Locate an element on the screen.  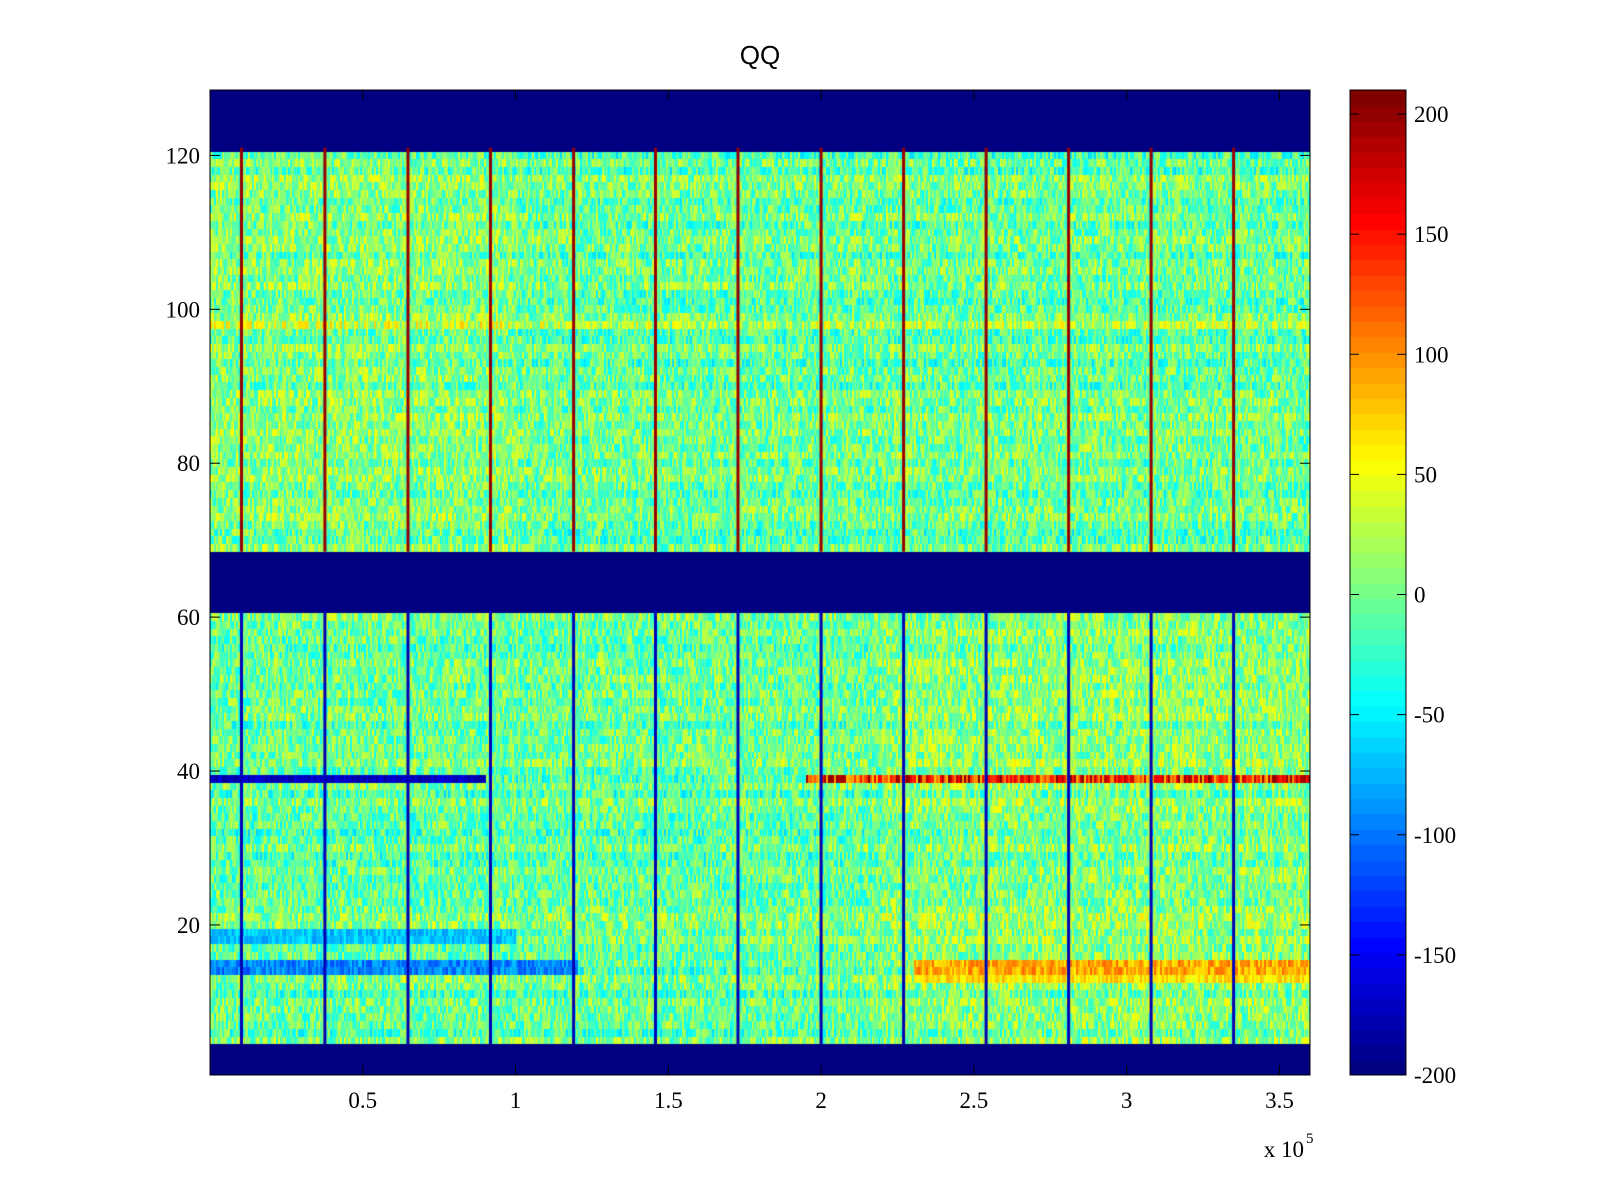
y-tick-label: 40 is located at coordinates (188, 771).